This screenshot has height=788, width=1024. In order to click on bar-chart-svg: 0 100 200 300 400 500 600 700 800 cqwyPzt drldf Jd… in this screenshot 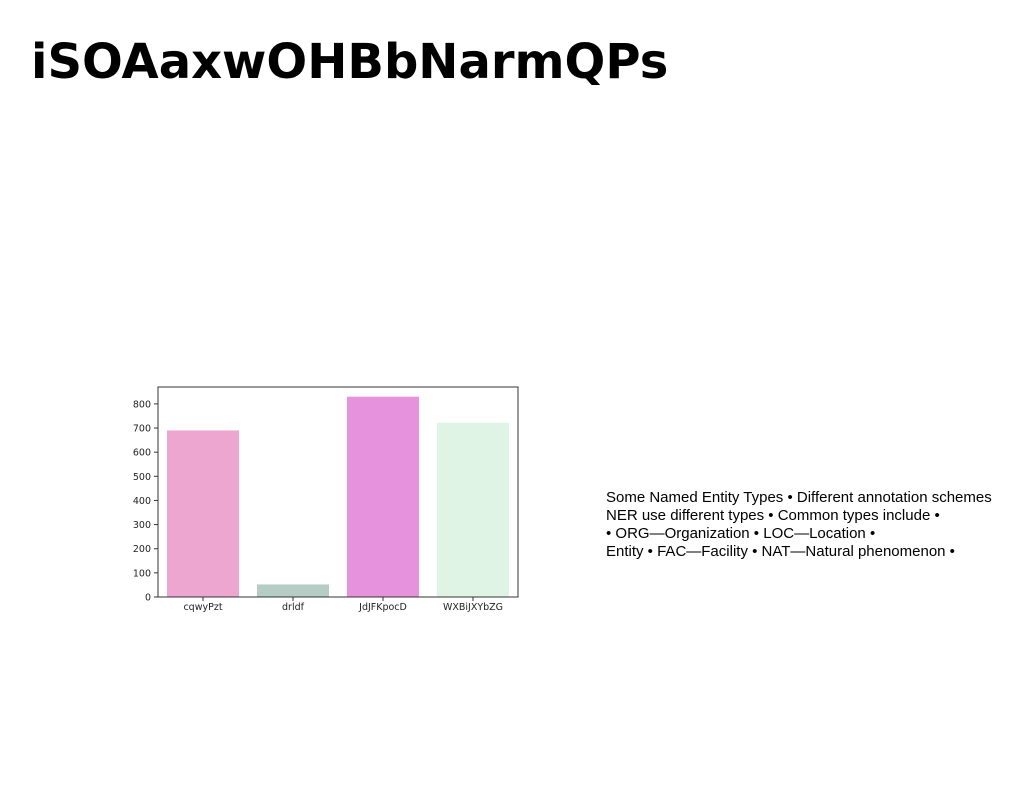, I will do `click(326, 499)`.